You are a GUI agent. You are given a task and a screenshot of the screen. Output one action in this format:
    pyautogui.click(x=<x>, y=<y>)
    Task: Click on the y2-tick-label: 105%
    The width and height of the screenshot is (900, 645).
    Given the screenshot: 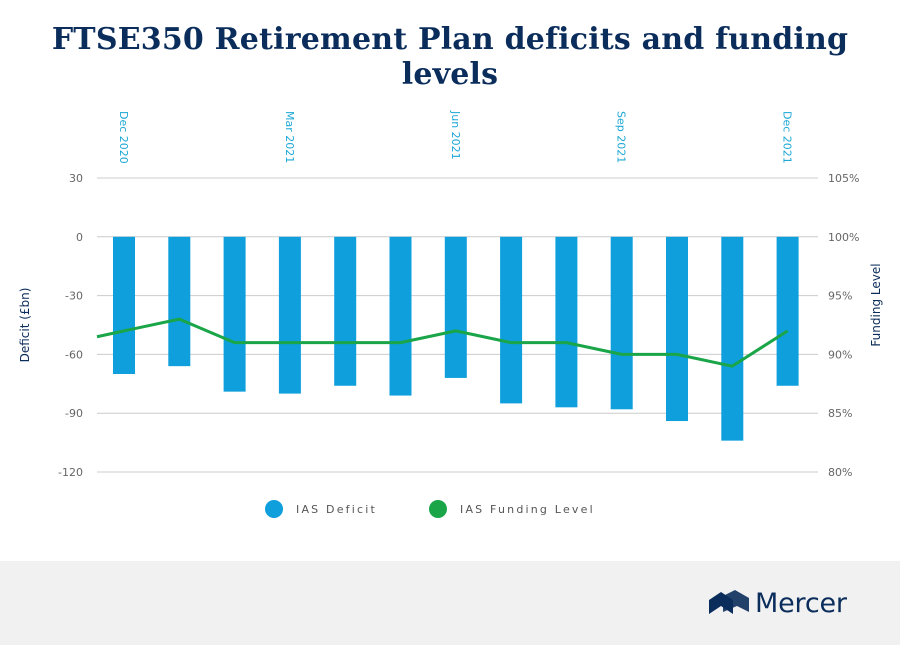 What is the action you would take?
    pyautogui.click(x=843, y=178)
    